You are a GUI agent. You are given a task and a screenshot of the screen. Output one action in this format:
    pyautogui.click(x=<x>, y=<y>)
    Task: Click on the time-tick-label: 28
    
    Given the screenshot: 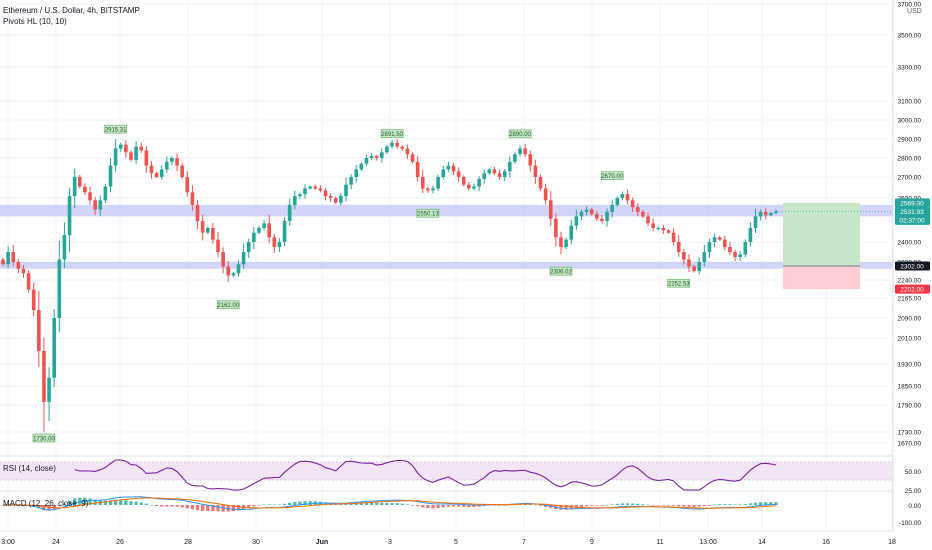 What is the action you would take?
    pyautogui.click(x=188, y=542)
    